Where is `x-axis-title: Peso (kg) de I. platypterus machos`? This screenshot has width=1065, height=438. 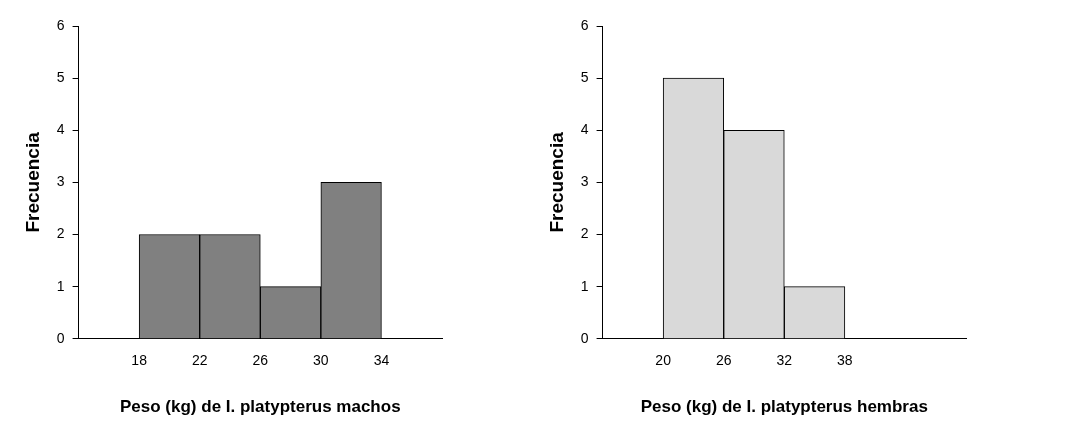 x-axis-title: Peso (kg) de I. platypterus machos is located at coordinates (260, 407).